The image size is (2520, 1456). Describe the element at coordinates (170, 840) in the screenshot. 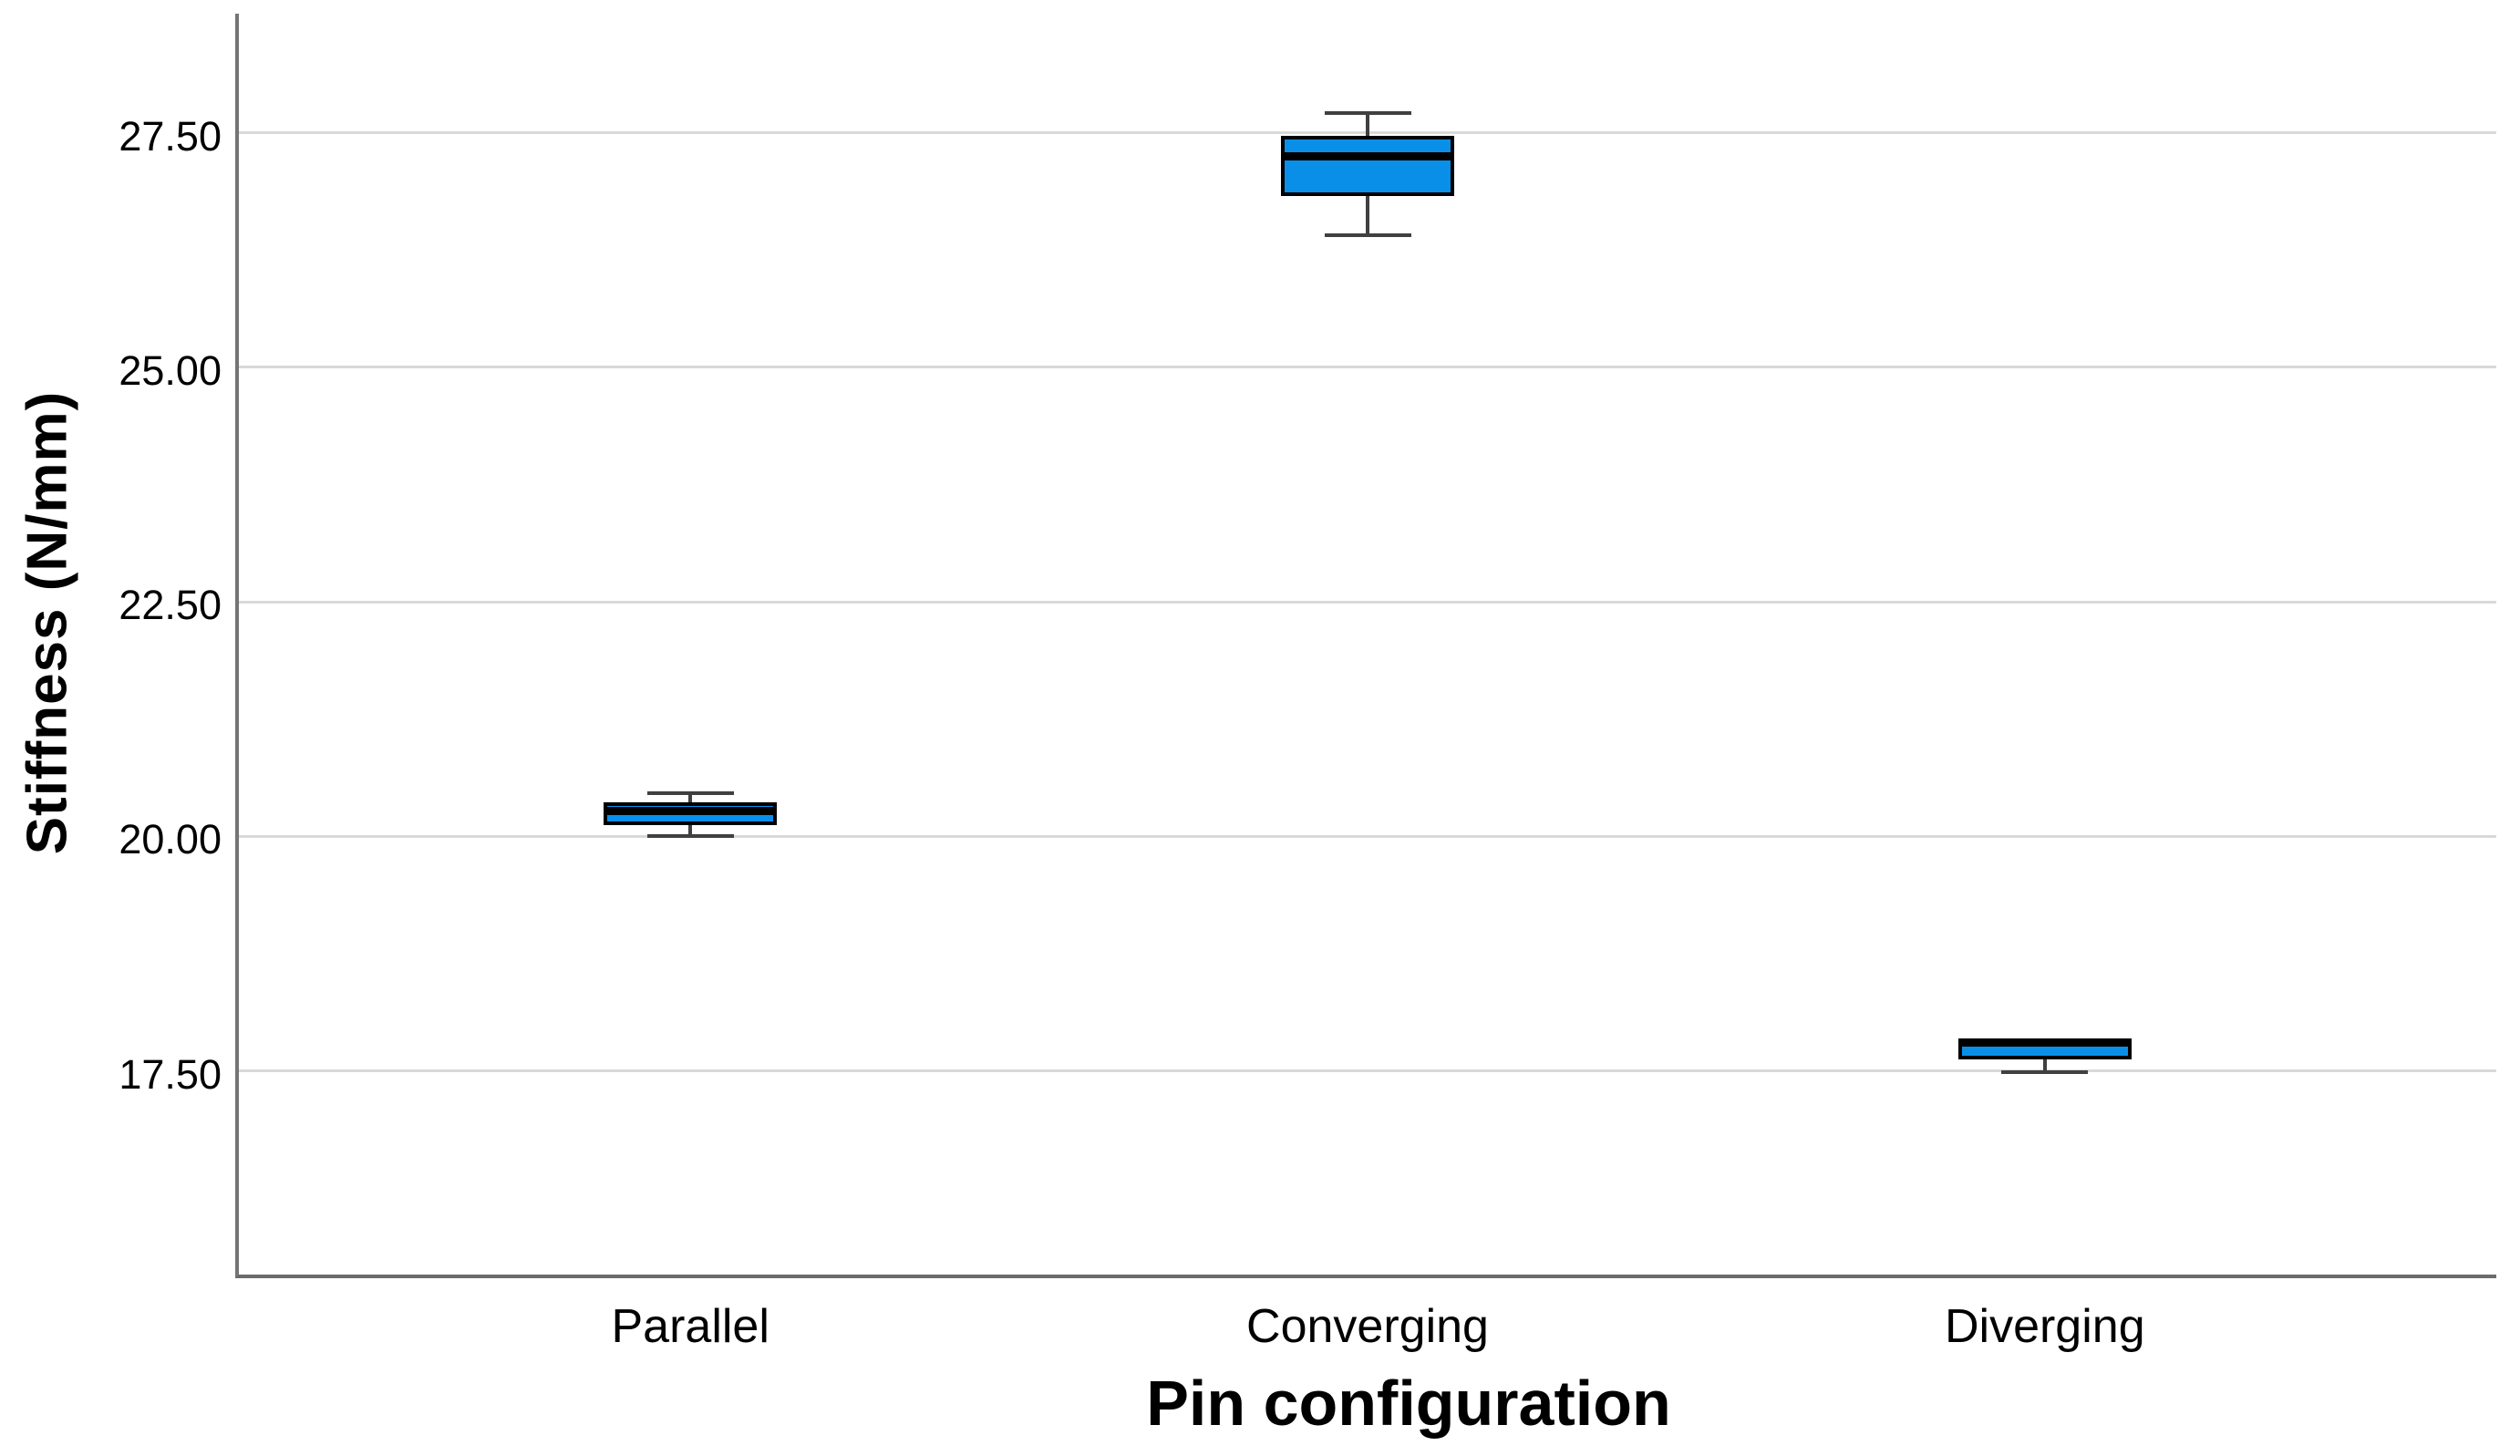

I see `y-tick-label: 20.00` at that location.